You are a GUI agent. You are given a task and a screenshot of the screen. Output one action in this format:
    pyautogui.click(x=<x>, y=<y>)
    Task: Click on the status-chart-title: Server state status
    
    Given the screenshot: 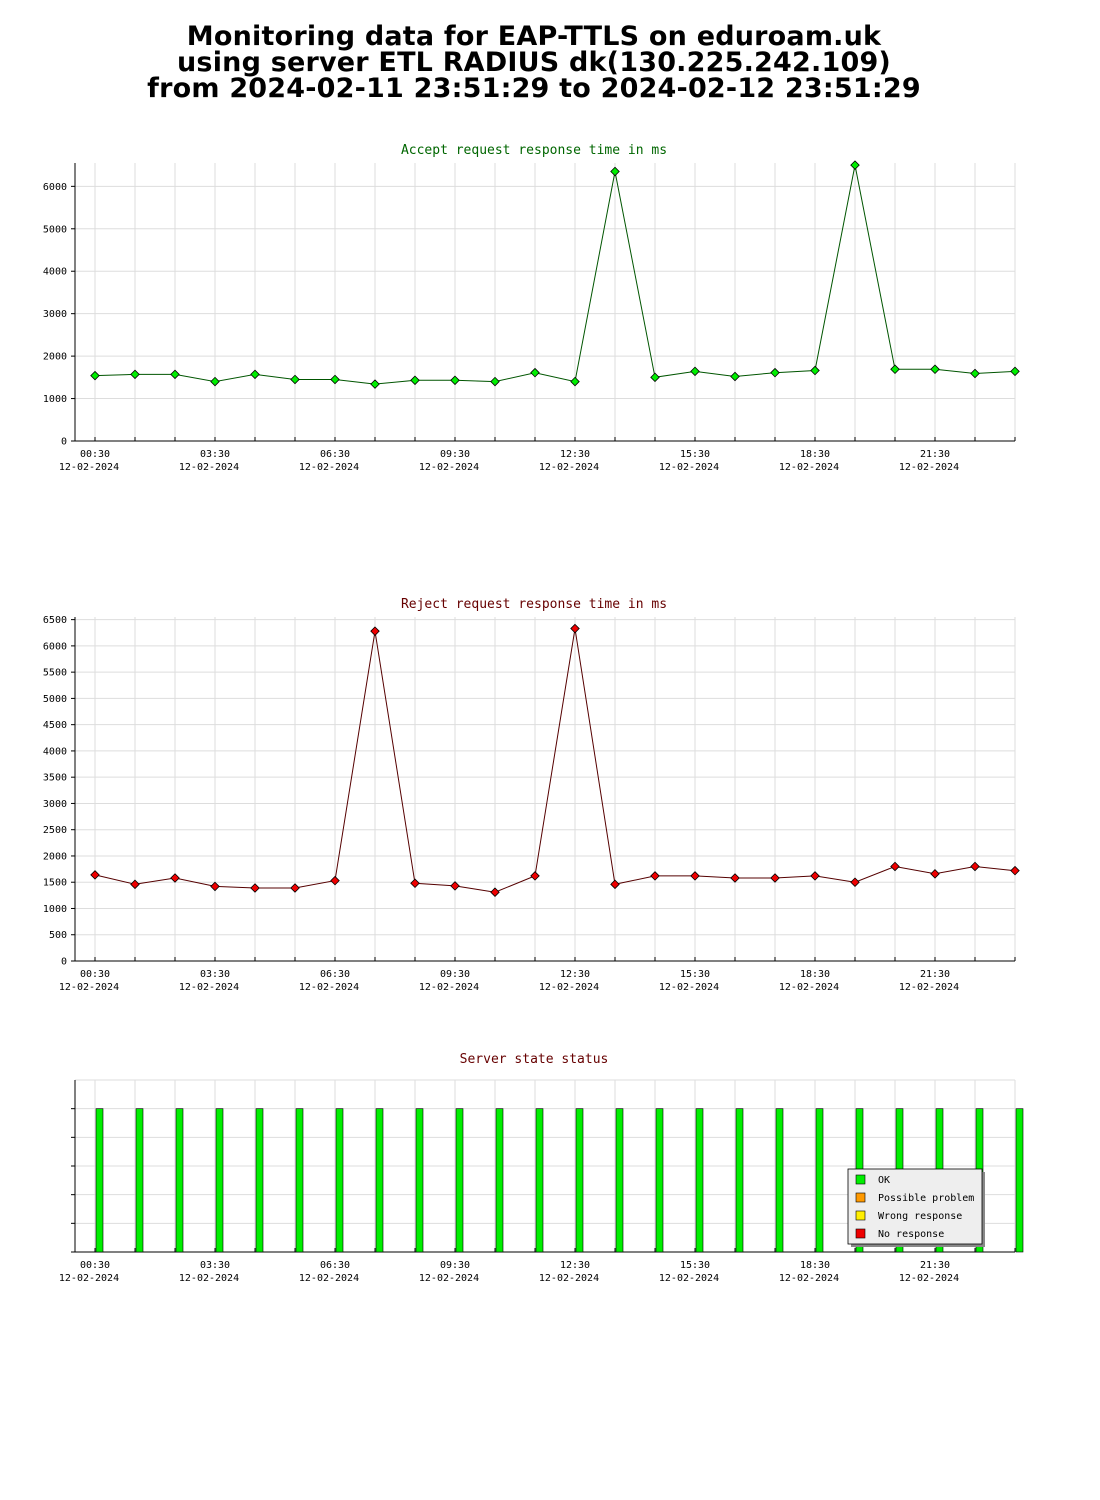 What is the action you would take?
    pyautogui.click(x=534, y=1059)
    